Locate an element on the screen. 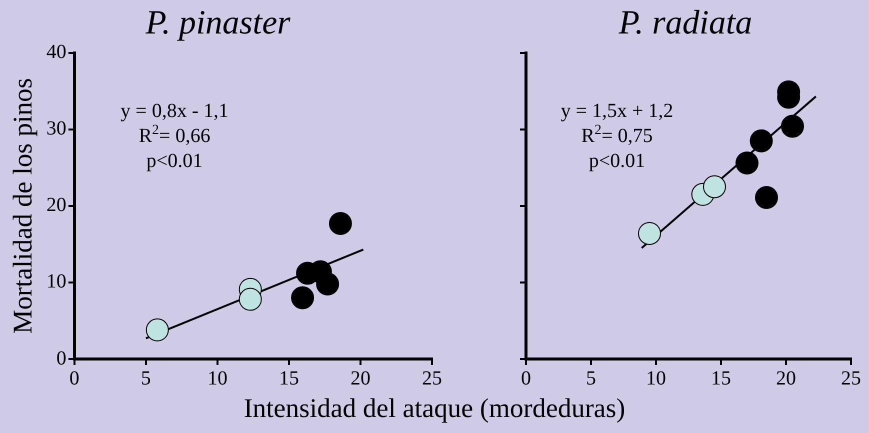  chart-title: P. radiata is located at coordinates (685, 23).